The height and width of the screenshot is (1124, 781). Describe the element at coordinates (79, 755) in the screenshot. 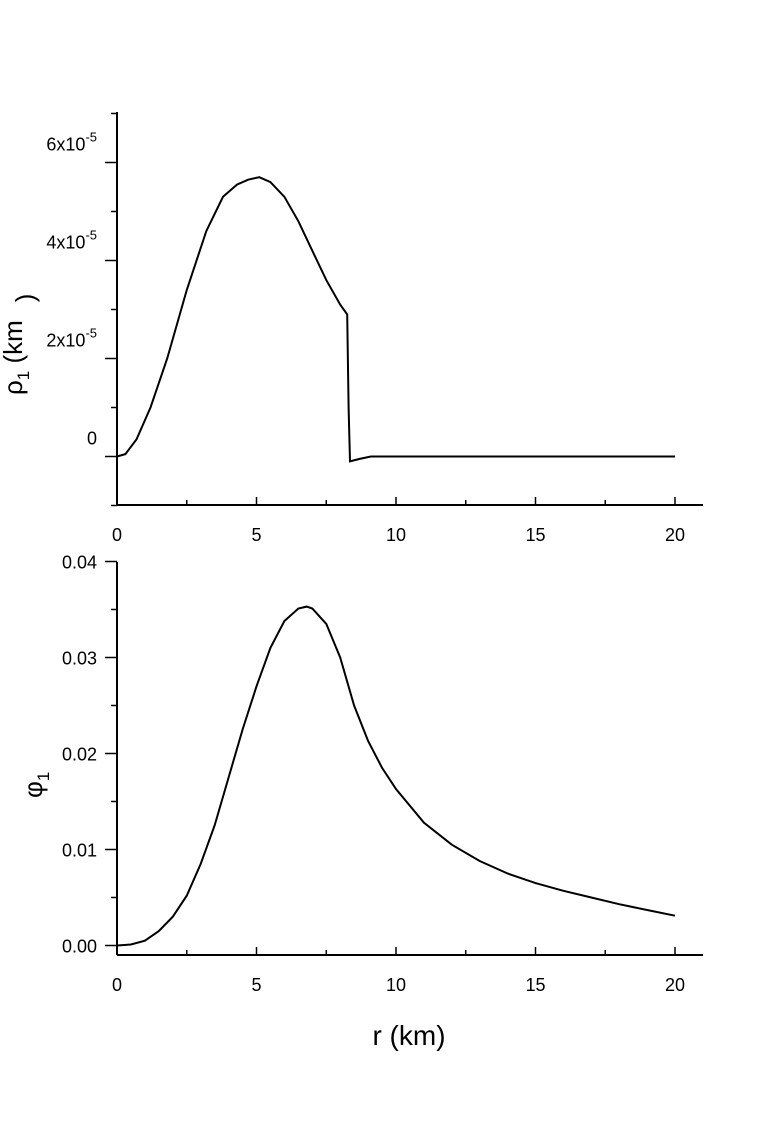

I see `phi-y-tick-label: 0.02` at that location.